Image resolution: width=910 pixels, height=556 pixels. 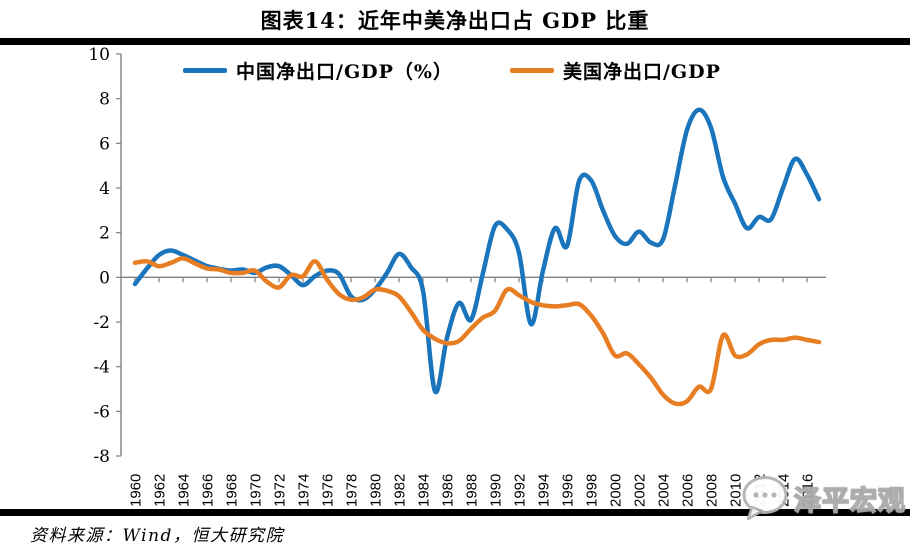 I want to click on x-tick-label: 1986, so click(x=448, y=490).